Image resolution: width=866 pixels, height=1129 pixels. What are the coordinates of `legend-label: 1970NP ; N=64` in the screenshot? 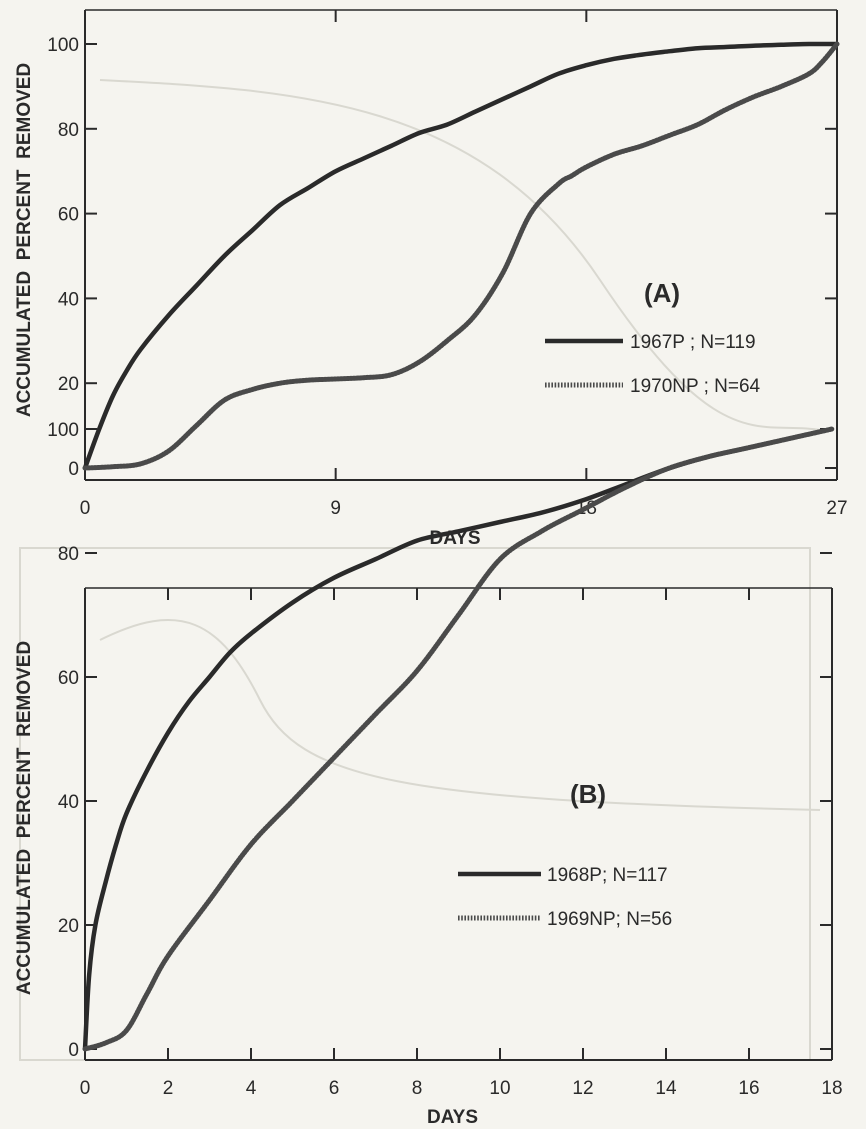 It's located at (695, 386).